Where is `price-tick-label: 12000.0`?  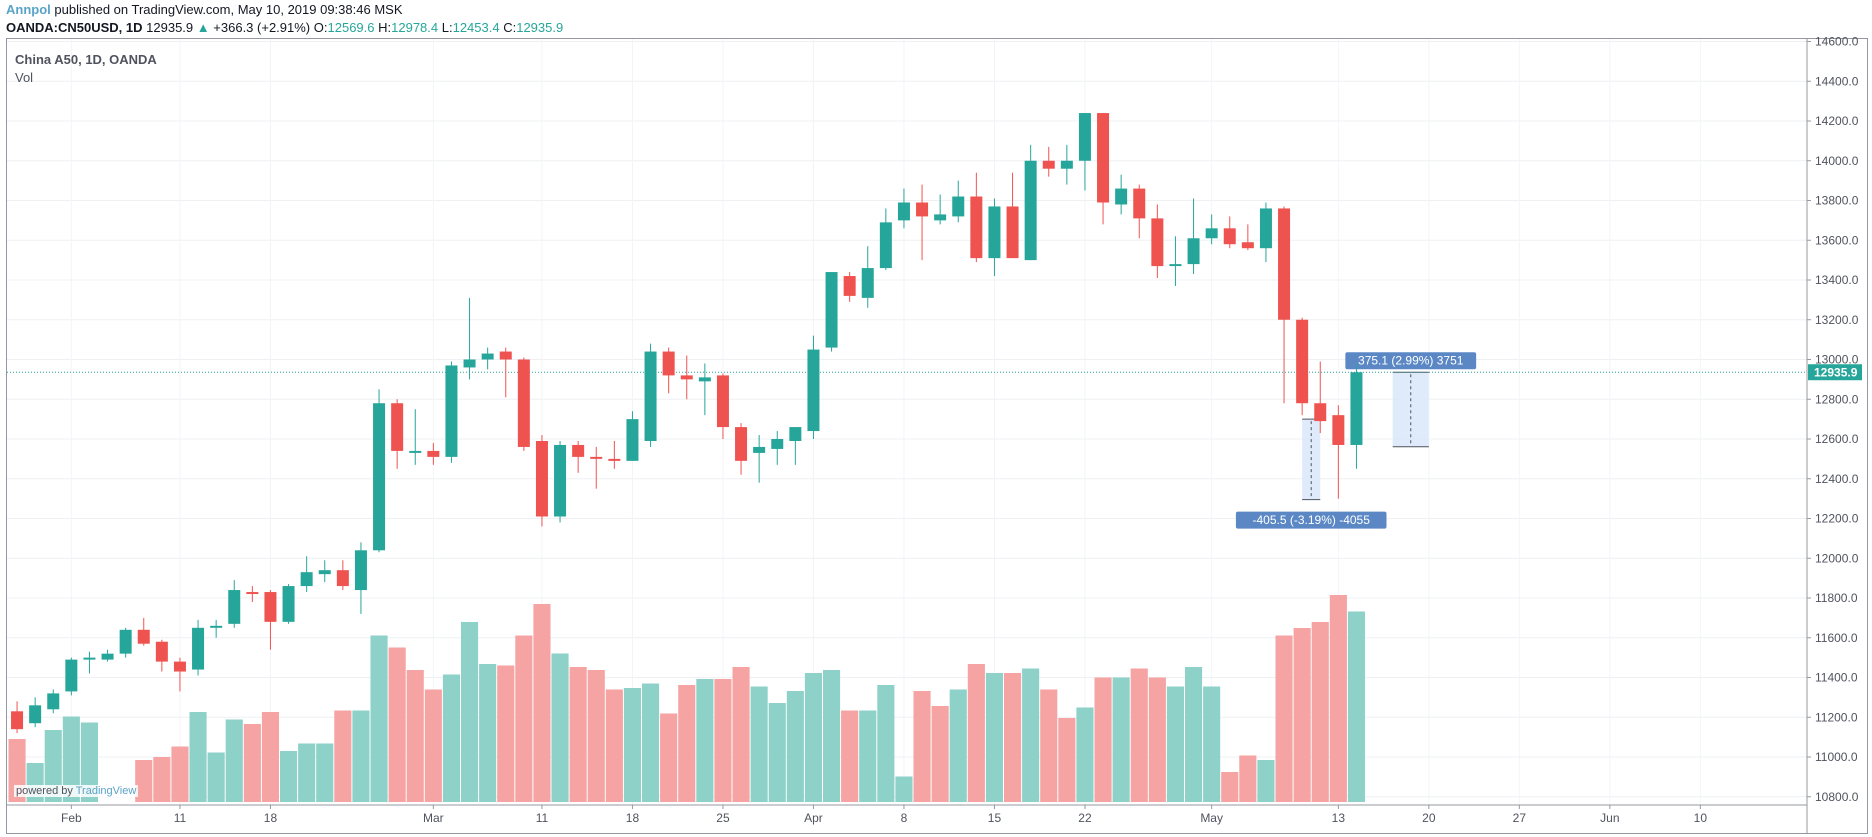 price-tick-label: 12000.0 is located at coordinates (1837, 558).